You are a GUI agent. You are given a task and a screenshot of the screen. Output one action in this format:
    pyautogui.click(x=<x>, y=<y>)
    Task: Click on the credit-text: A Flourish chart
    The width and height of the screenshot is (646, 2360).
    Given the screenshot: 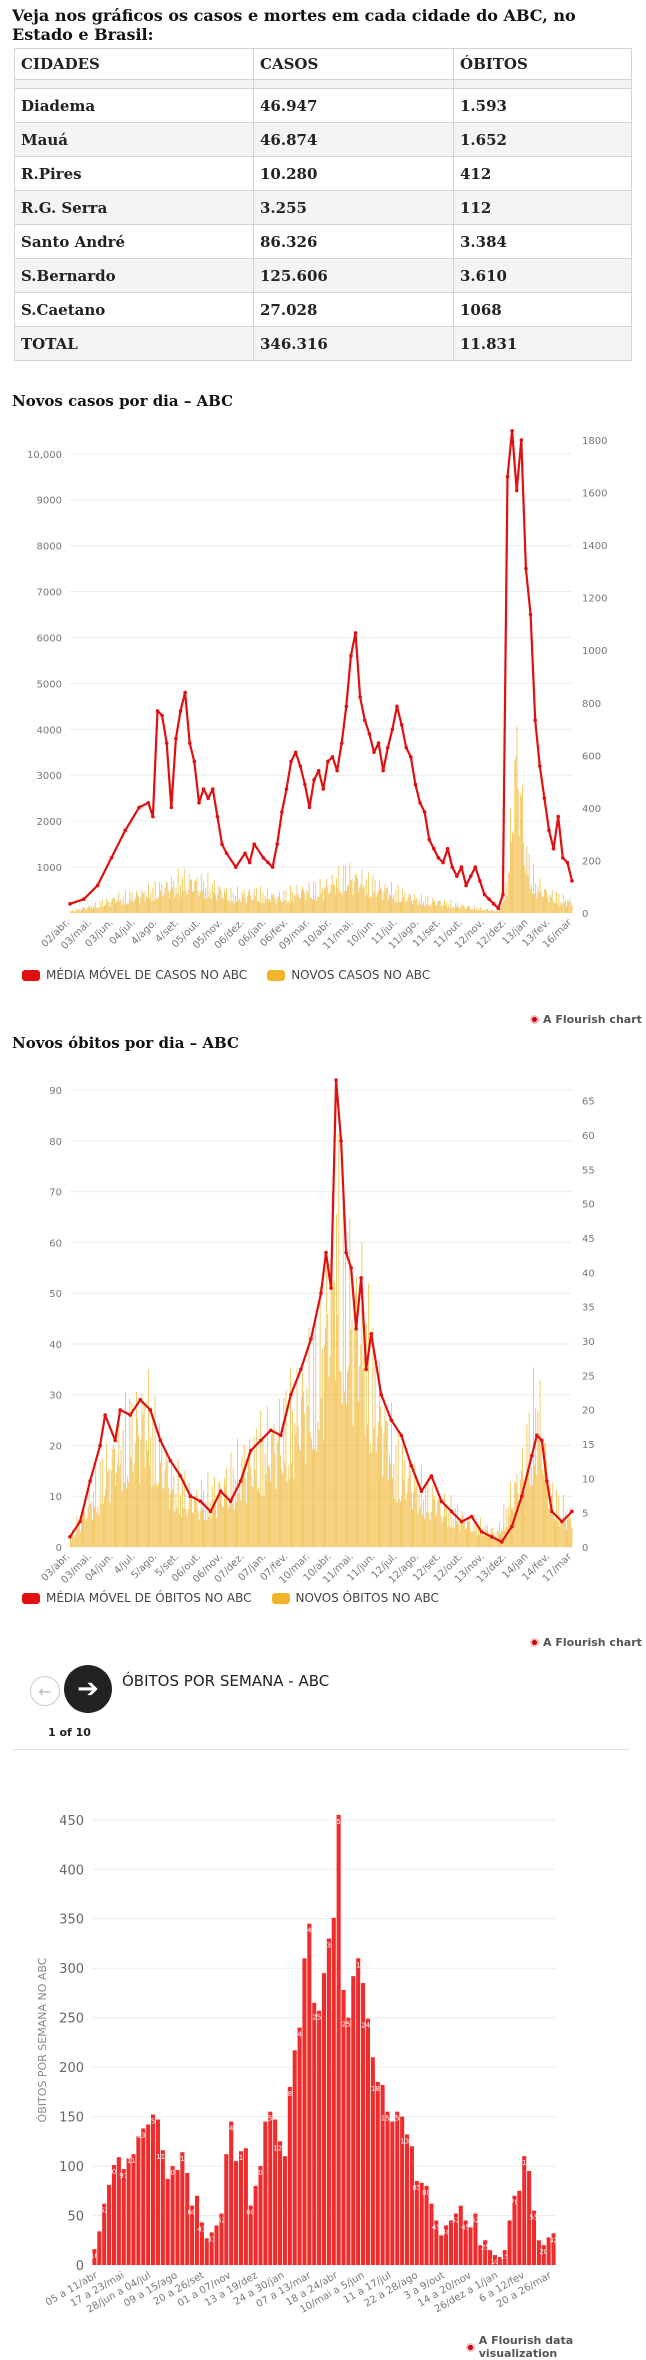 What is the action you would take?
    pyautogui.click(x=592, y=1642)
    